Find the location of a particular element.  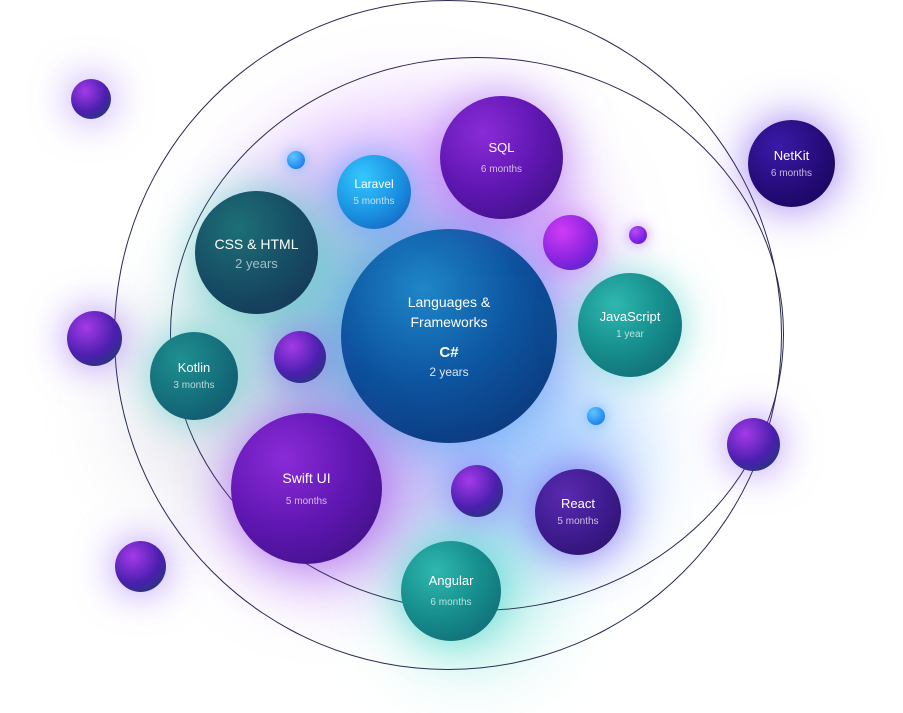

skill-bubble-swift-ui: Swift UI 5 months is located at coordinates (306, 488).